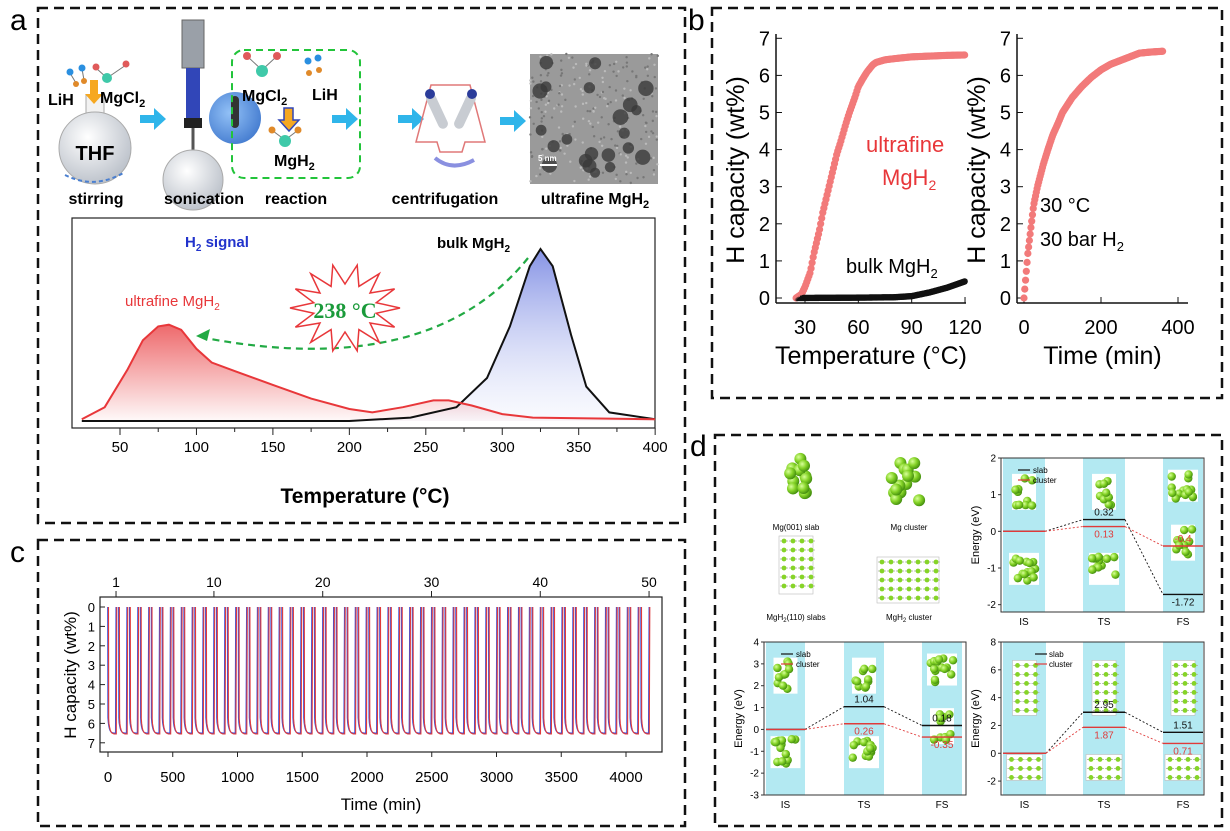 Image resolution: width=1230 pixels, height=831 pixels. What do you see at coordinates (1183, 622) in the screenshot?
I see `state-label: FS` at bounding box center [1183, 622].